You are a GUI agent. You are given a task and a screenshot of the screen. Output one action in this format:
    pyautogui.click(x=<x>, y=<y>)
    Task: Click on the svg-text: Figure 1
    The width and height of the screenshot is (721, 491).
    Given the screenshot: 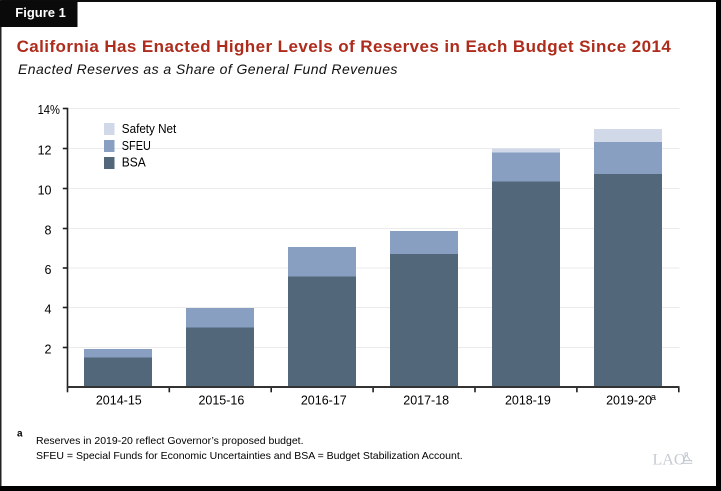 What is the action you would take?
    pyautogui.click(x=40, y=12)
    